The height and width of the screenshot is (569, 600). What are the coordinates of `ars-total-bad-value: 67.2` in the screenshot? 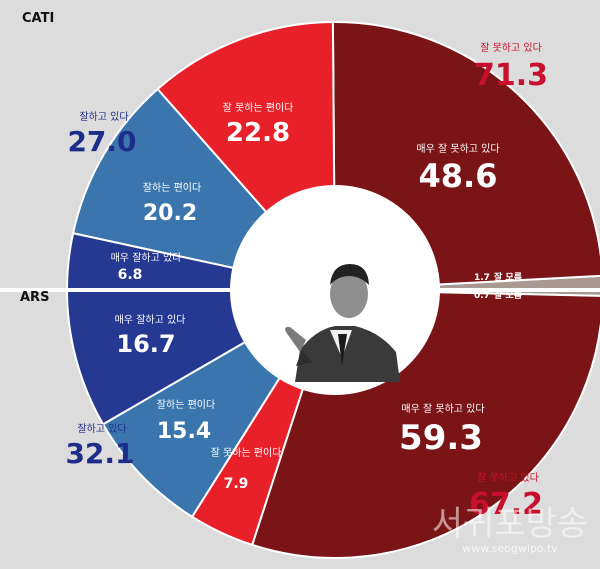 It's located at (506, 504).